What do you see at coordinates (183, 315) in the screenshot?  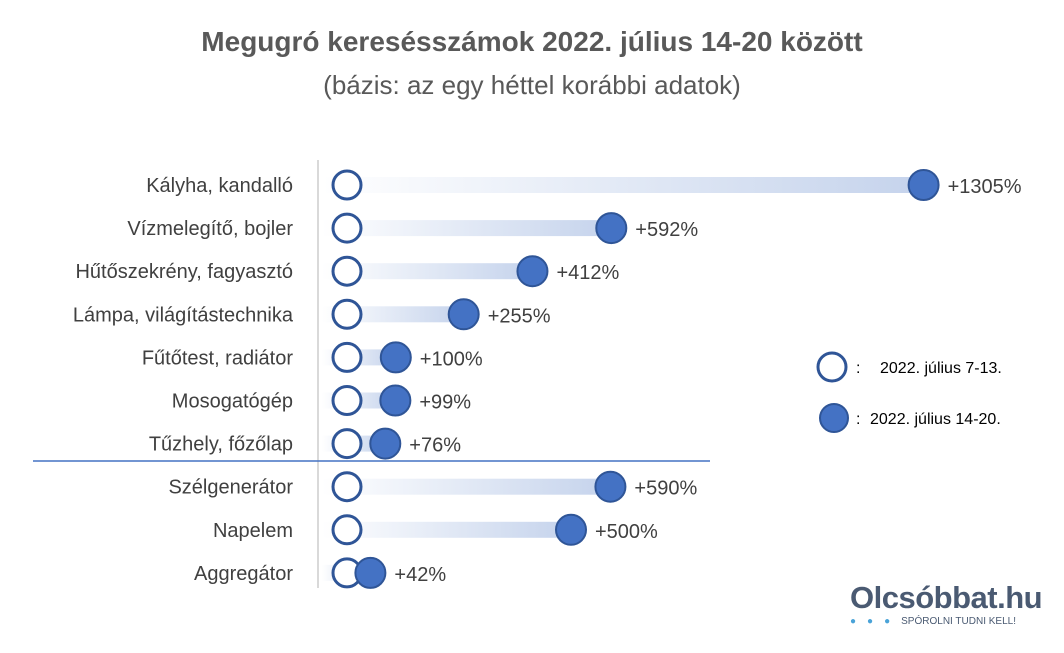 I see `category-label: Lámpa, világítástechnika` at bounding box center [183, 315].